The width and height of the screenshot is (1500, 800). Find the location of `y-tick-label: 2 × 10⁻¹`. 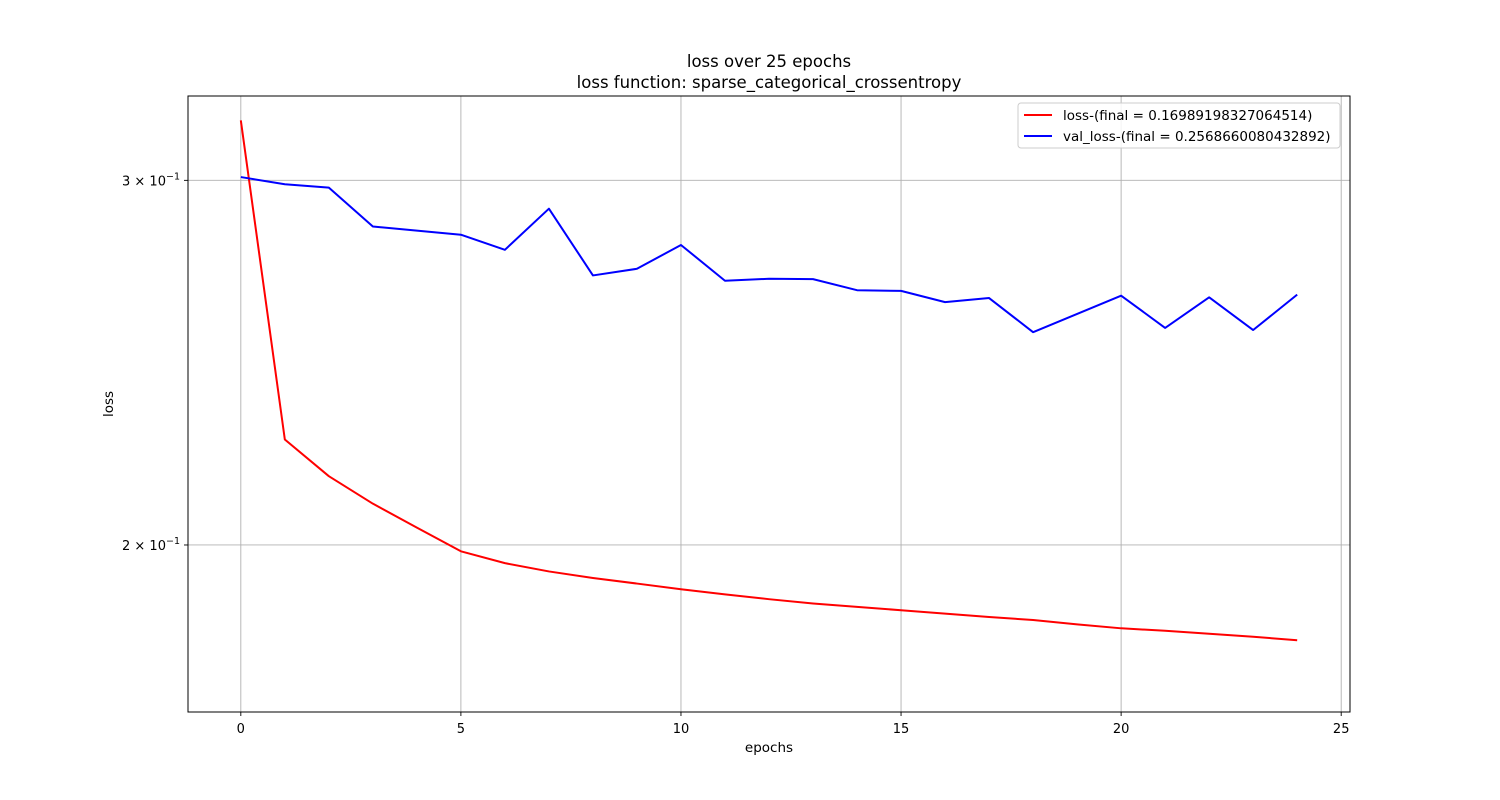

y-tick-label: 2 × 10⁻¹ is located at coordinates (151, 545).